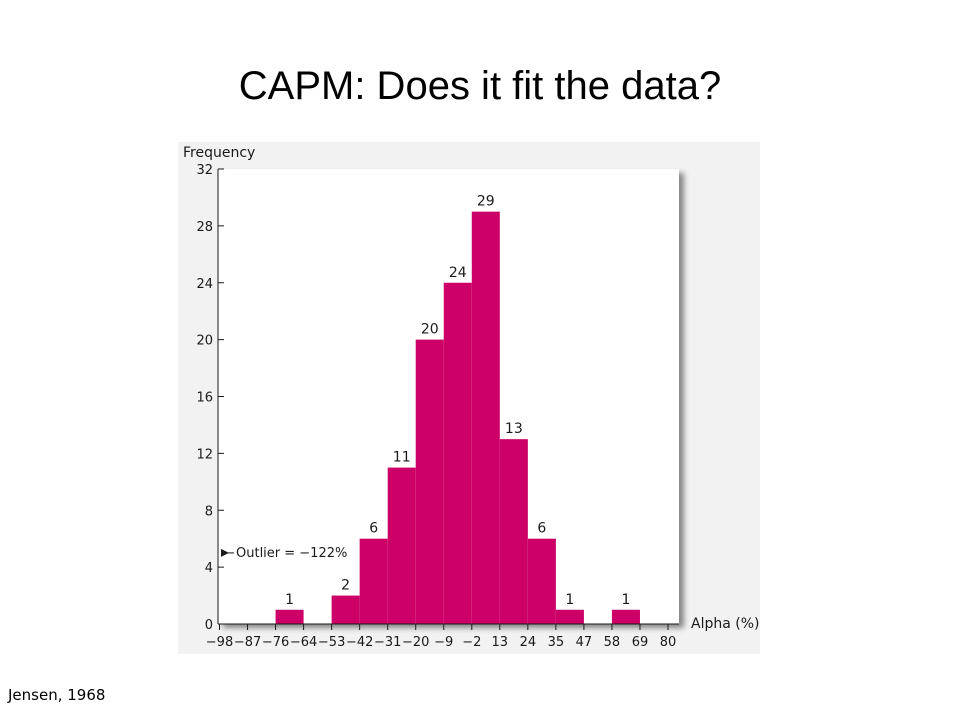  What do you see at coordinates (204, 398) in the screenshot?
I see `y-tick-label: 16` at bounding box center [204, 398].